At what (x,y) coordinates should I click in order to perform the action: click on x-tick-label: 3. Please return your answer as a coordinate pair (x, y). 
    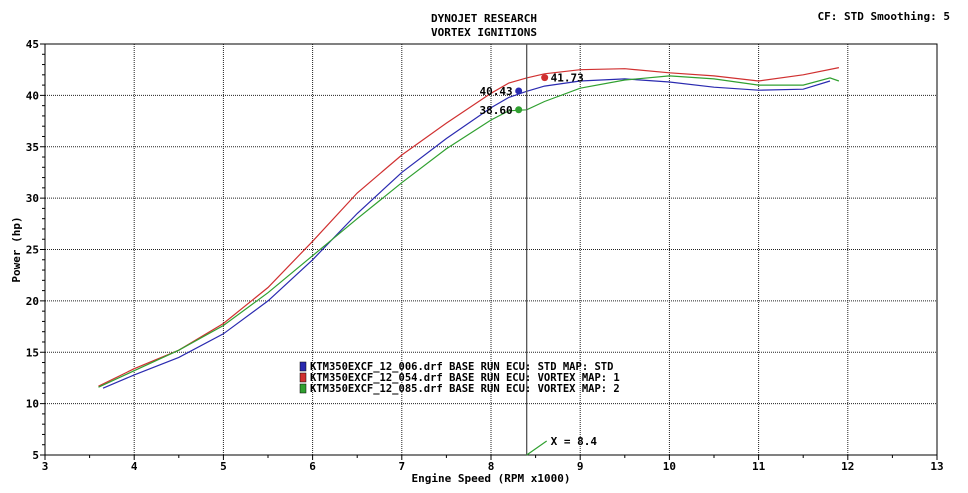
    Looking at the image, I should click on (45, 466).